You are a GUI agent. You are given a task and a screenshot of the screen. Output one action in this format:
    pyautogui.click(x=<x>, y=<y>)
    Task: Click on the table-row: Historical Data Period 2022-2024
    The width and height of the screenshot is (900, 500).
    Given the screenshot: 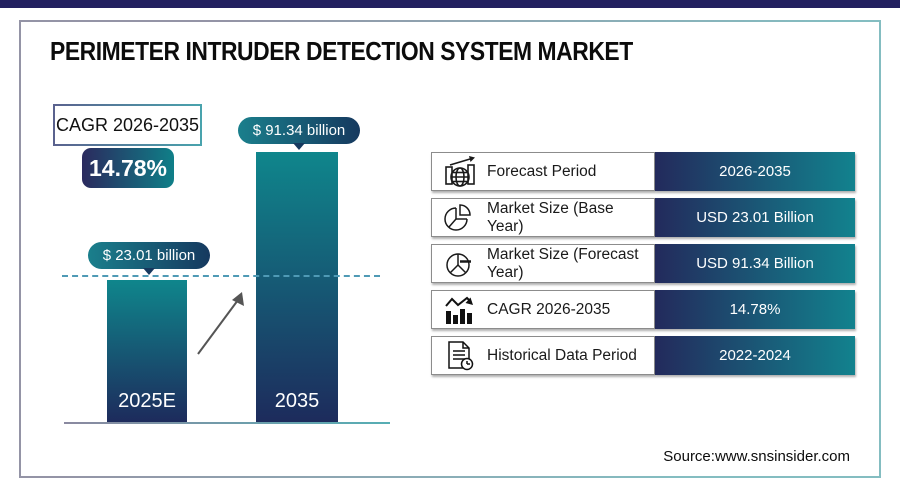 What is the action you would take?
    pyautogui.click(x=643, y=355)
    